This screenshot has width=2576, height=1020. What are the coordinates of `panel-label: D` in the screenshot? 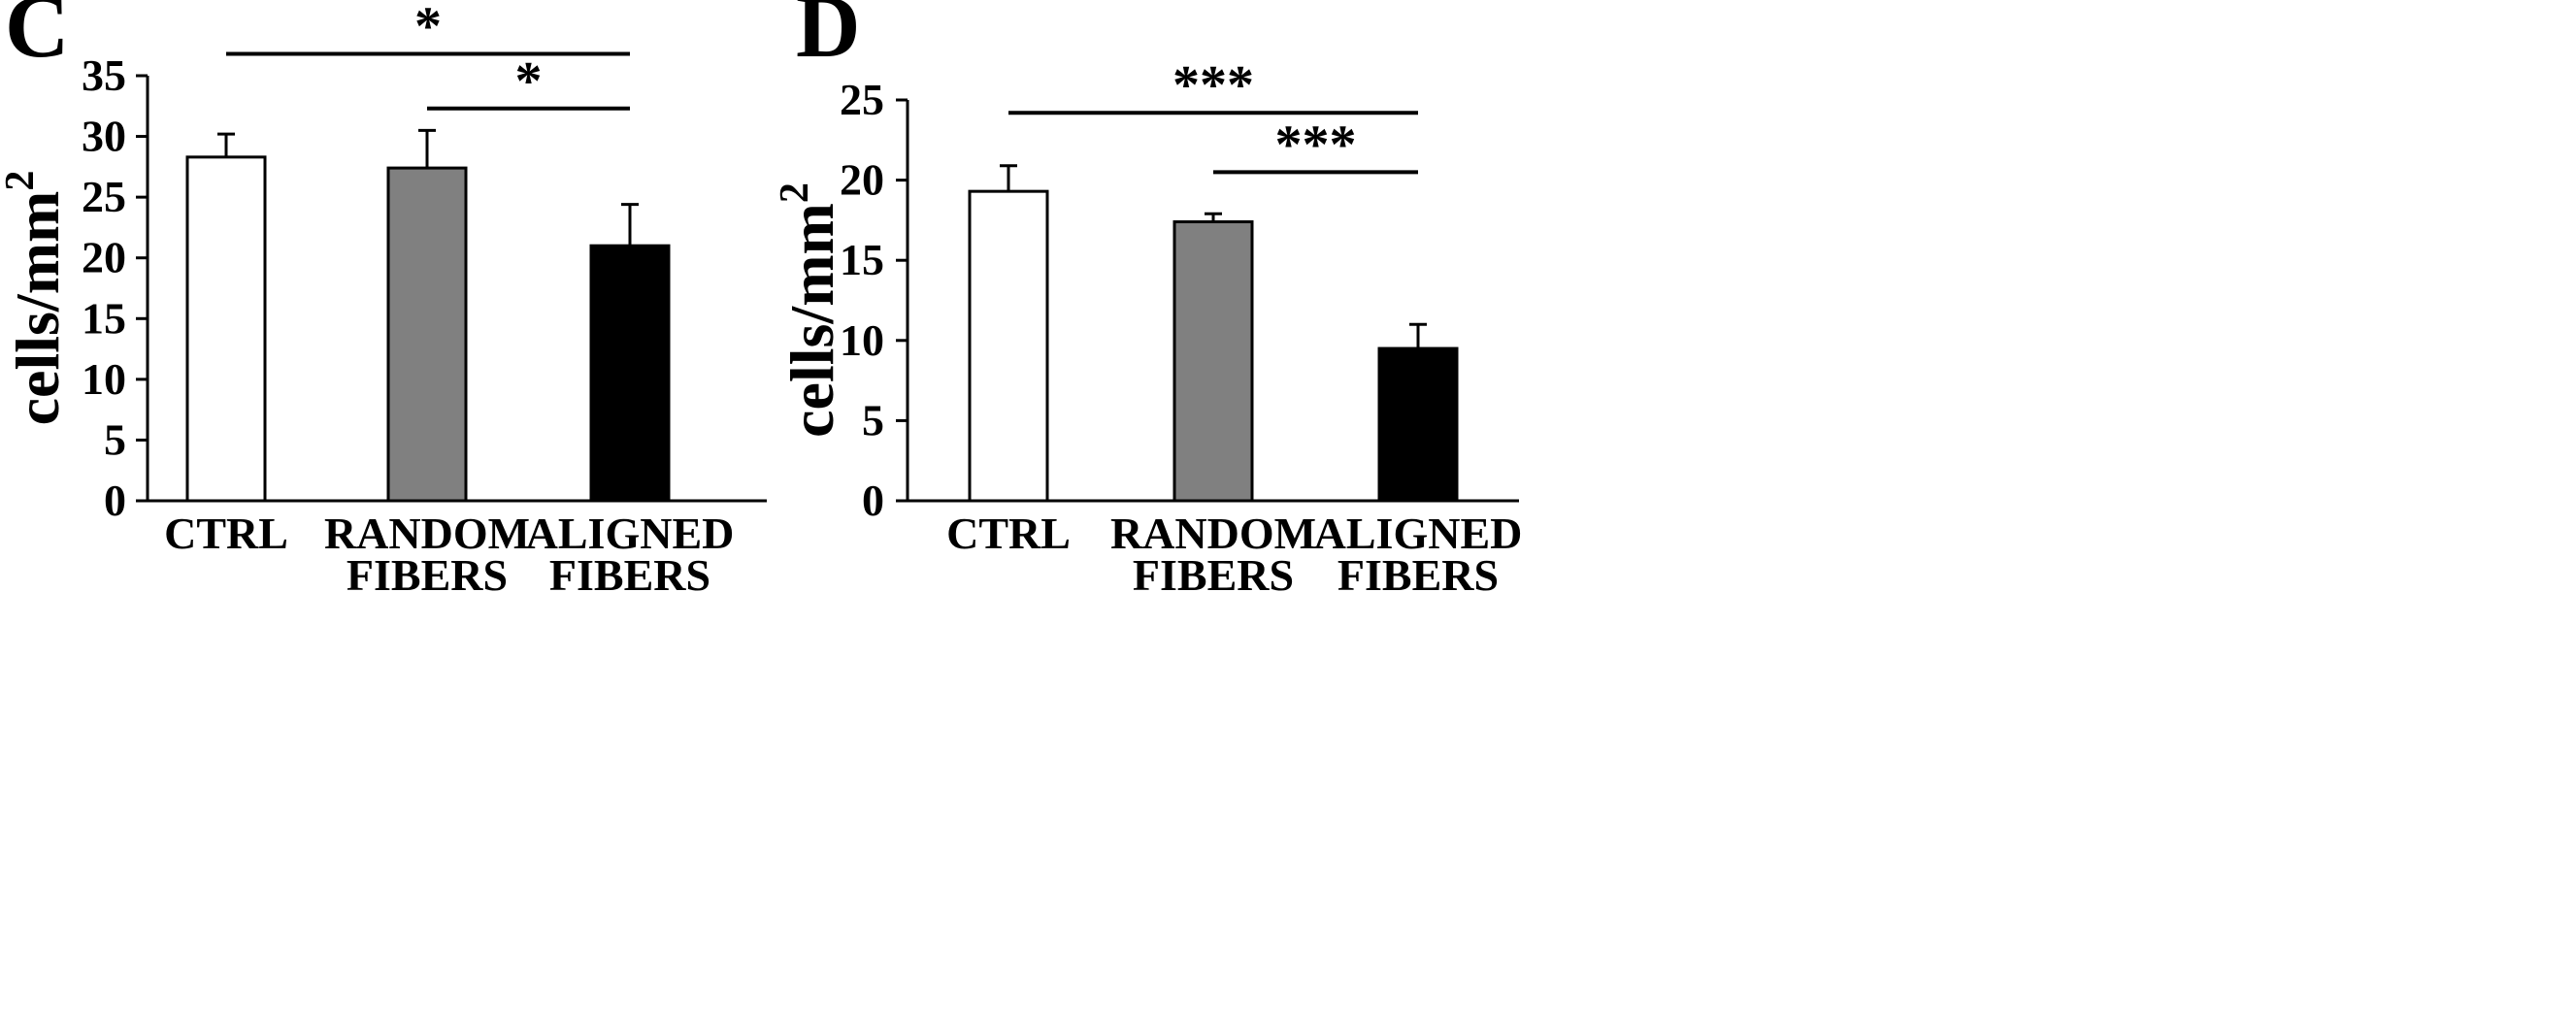 It's located at (828, 38).